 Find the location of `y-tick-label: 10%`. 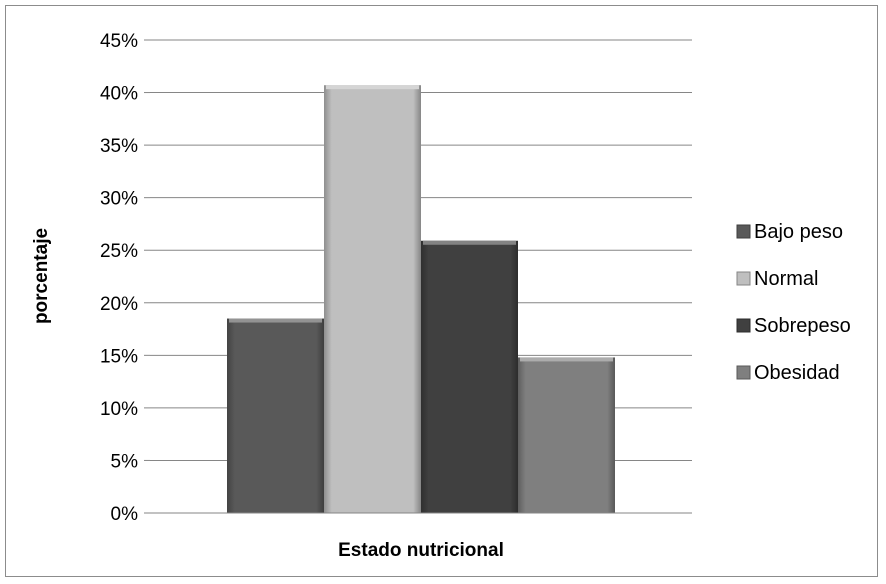

y-tick-label: 10% is located at coordinates (119, 409).